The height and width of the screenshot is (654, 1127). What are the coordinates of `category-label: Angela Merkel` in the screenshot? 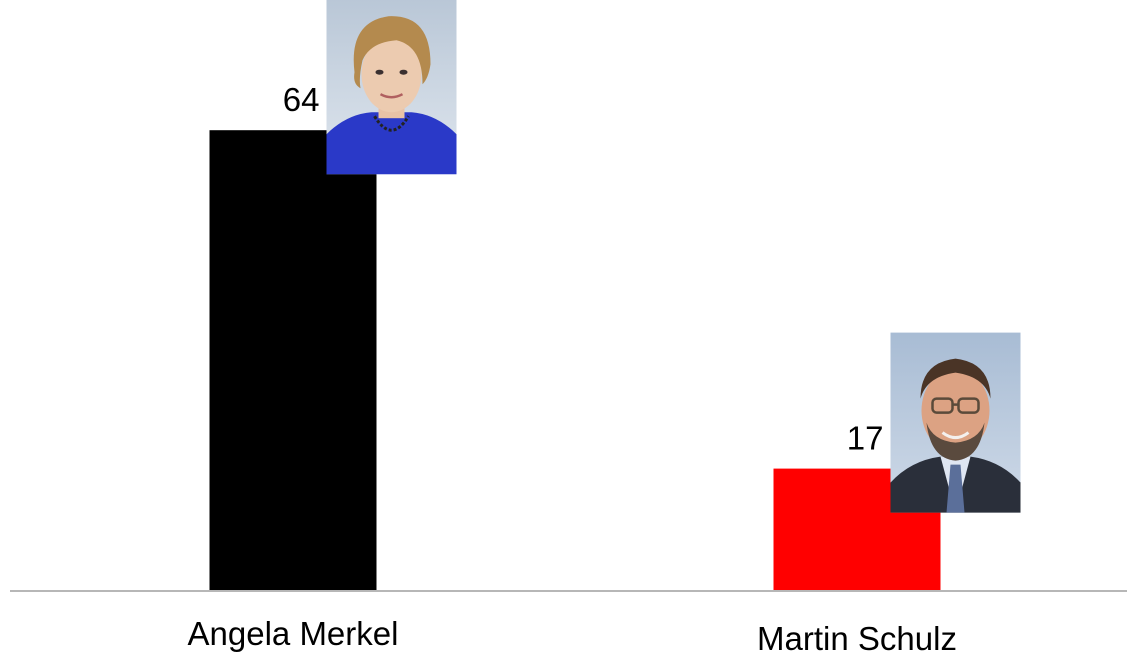 It's located at (293, 633).